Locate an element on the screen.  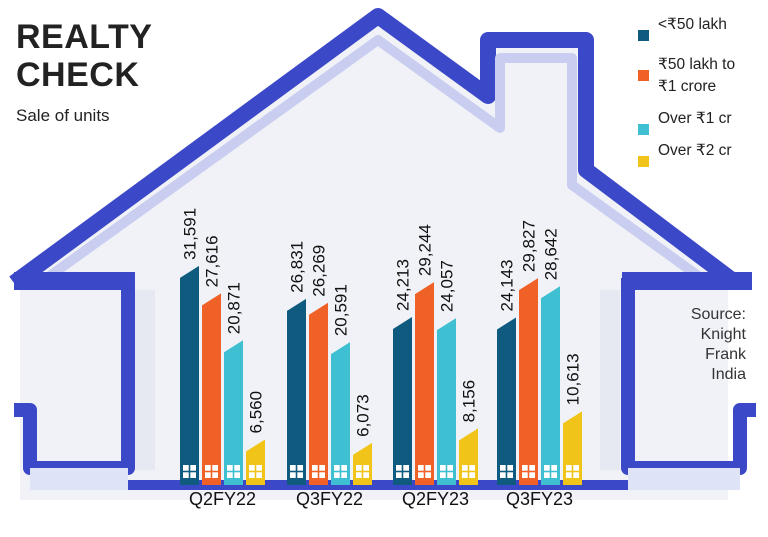
category-labels-layer: Q2FY22 Q3FY22 Q2FY23 Q3FY23 is located at coordinates (381, 499).